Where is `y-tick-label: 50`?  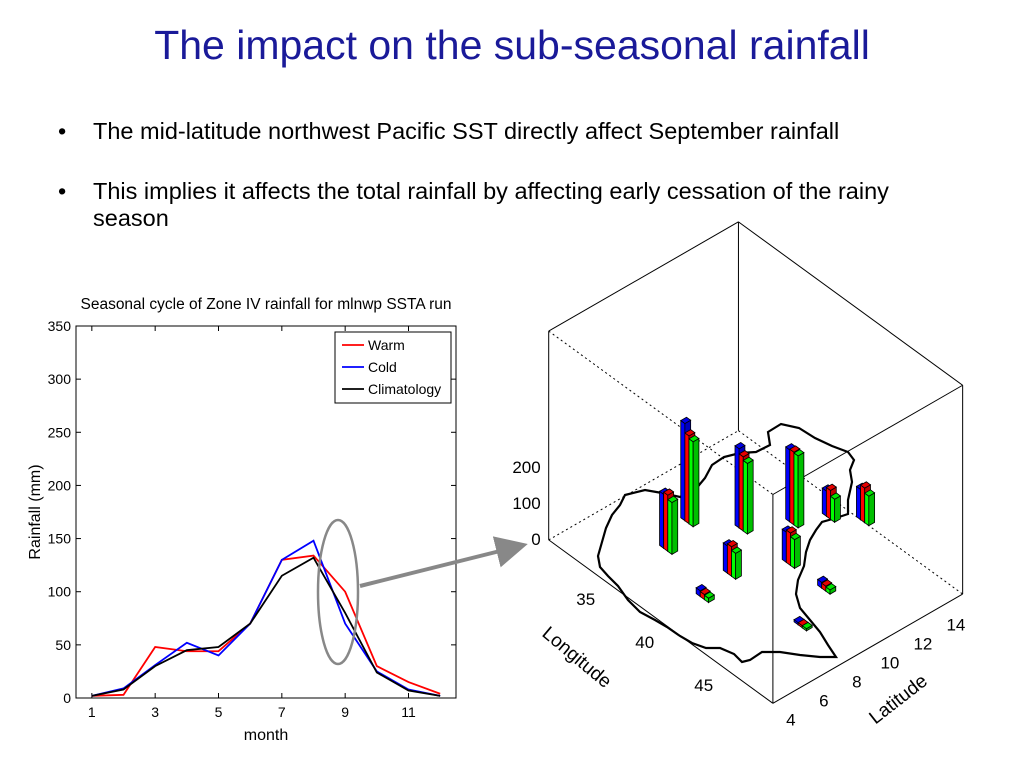 y-tick-label: 50 is located at coordinates (63, 645).